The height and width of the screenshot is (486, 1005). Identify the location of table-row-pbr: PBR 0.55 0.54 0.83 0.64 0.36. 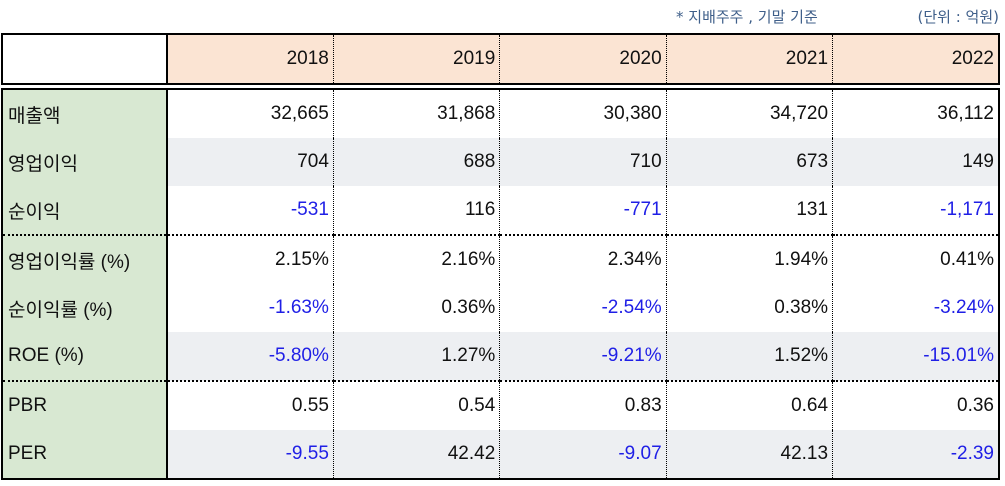
(501, 405).